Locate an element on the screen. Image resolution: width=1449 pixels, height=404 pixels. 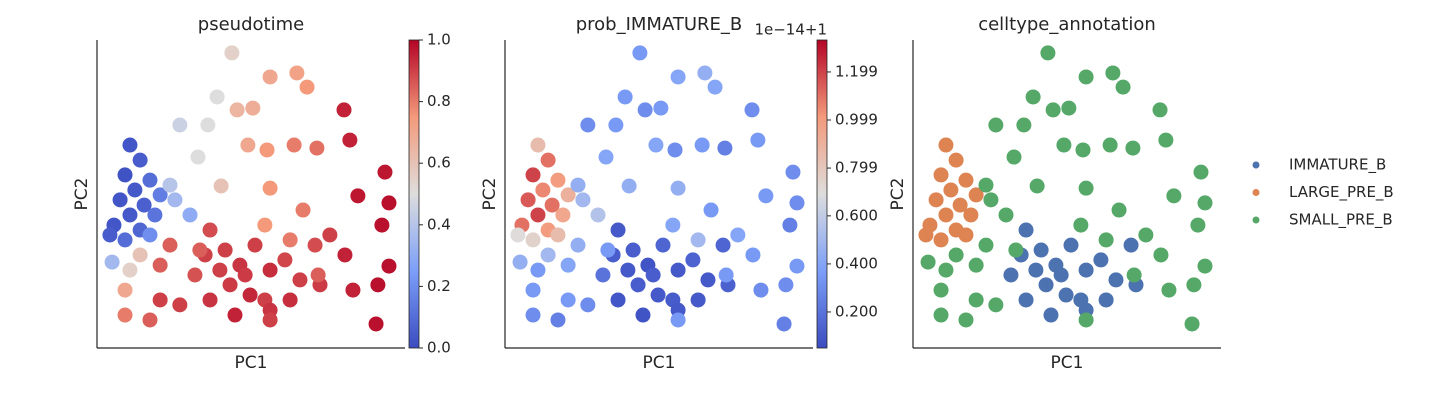
colorbar is located at coordinates (822, 194).